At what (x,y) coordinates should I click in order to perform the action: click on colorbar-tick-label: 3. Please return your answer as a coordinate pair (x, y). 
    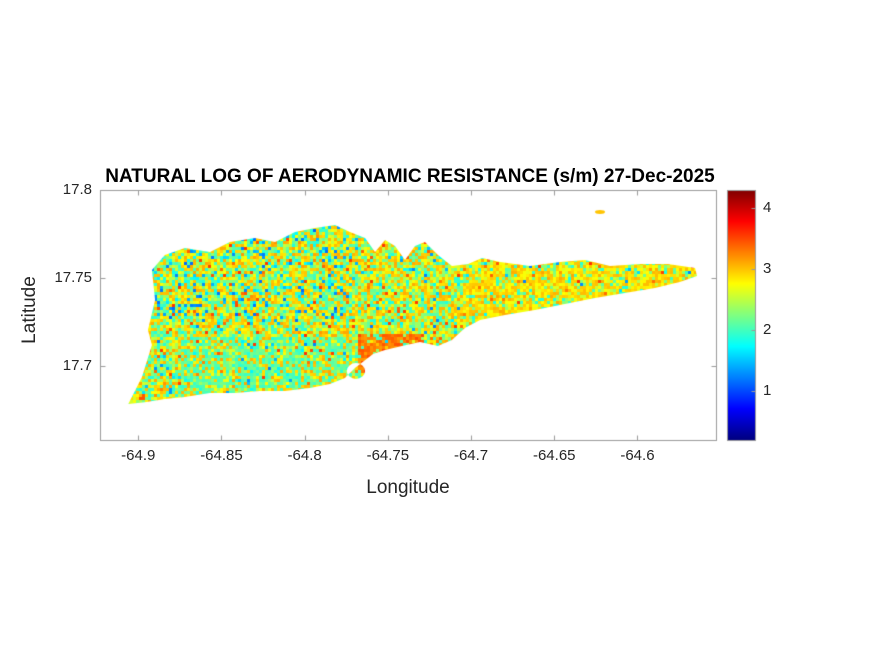
    Looking at the image, I should click on (767, 269).